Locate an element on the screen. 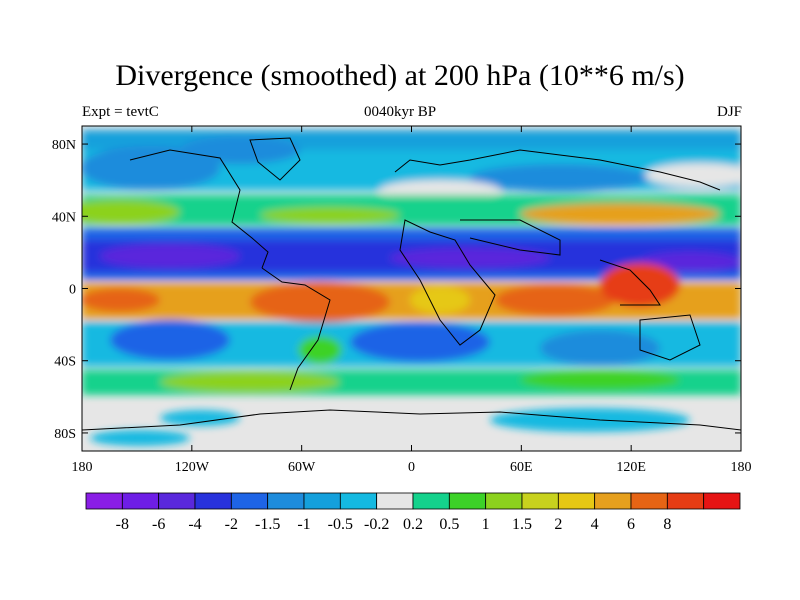  y-tick-label: 0 is located at coordinates (72, 290).